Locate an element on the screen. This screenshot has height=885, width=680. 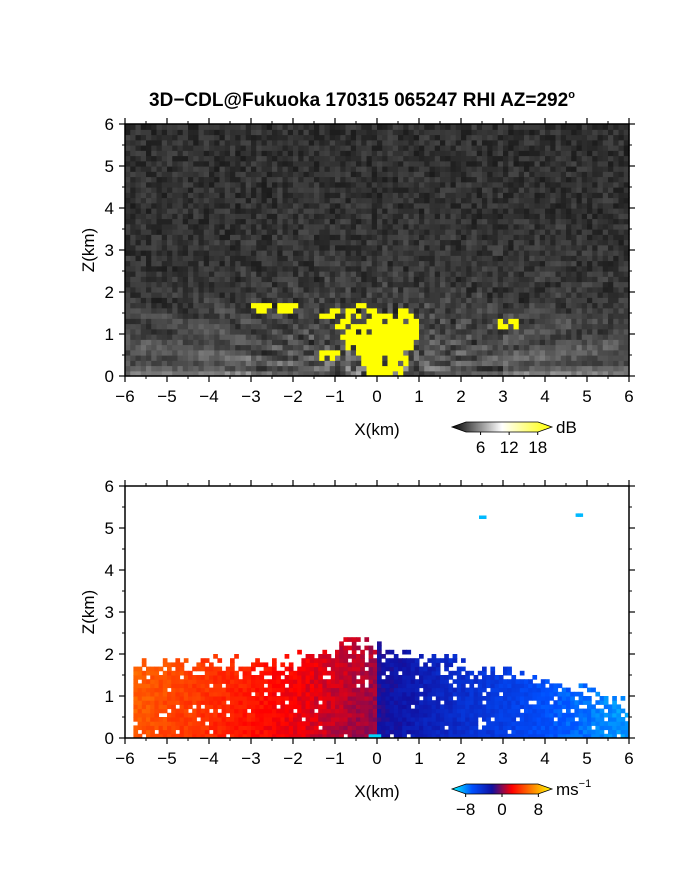
velocity-xtick-label: −6 is located at coordinates (124, 758).